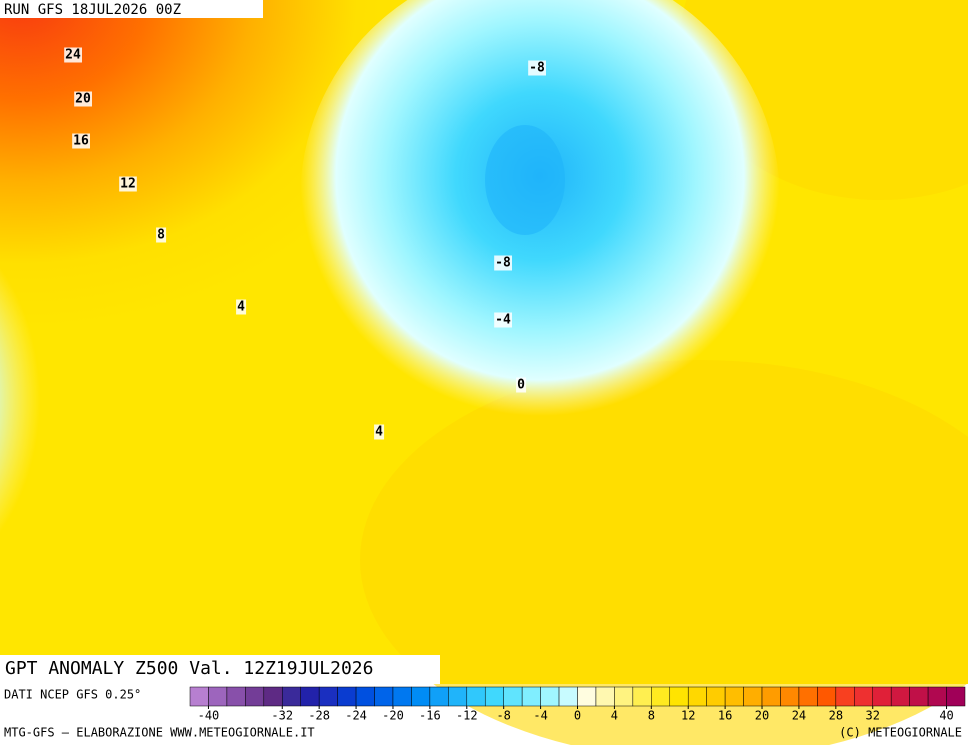  I want to click on colorbar-tick-label: 28, so click(836, 716).